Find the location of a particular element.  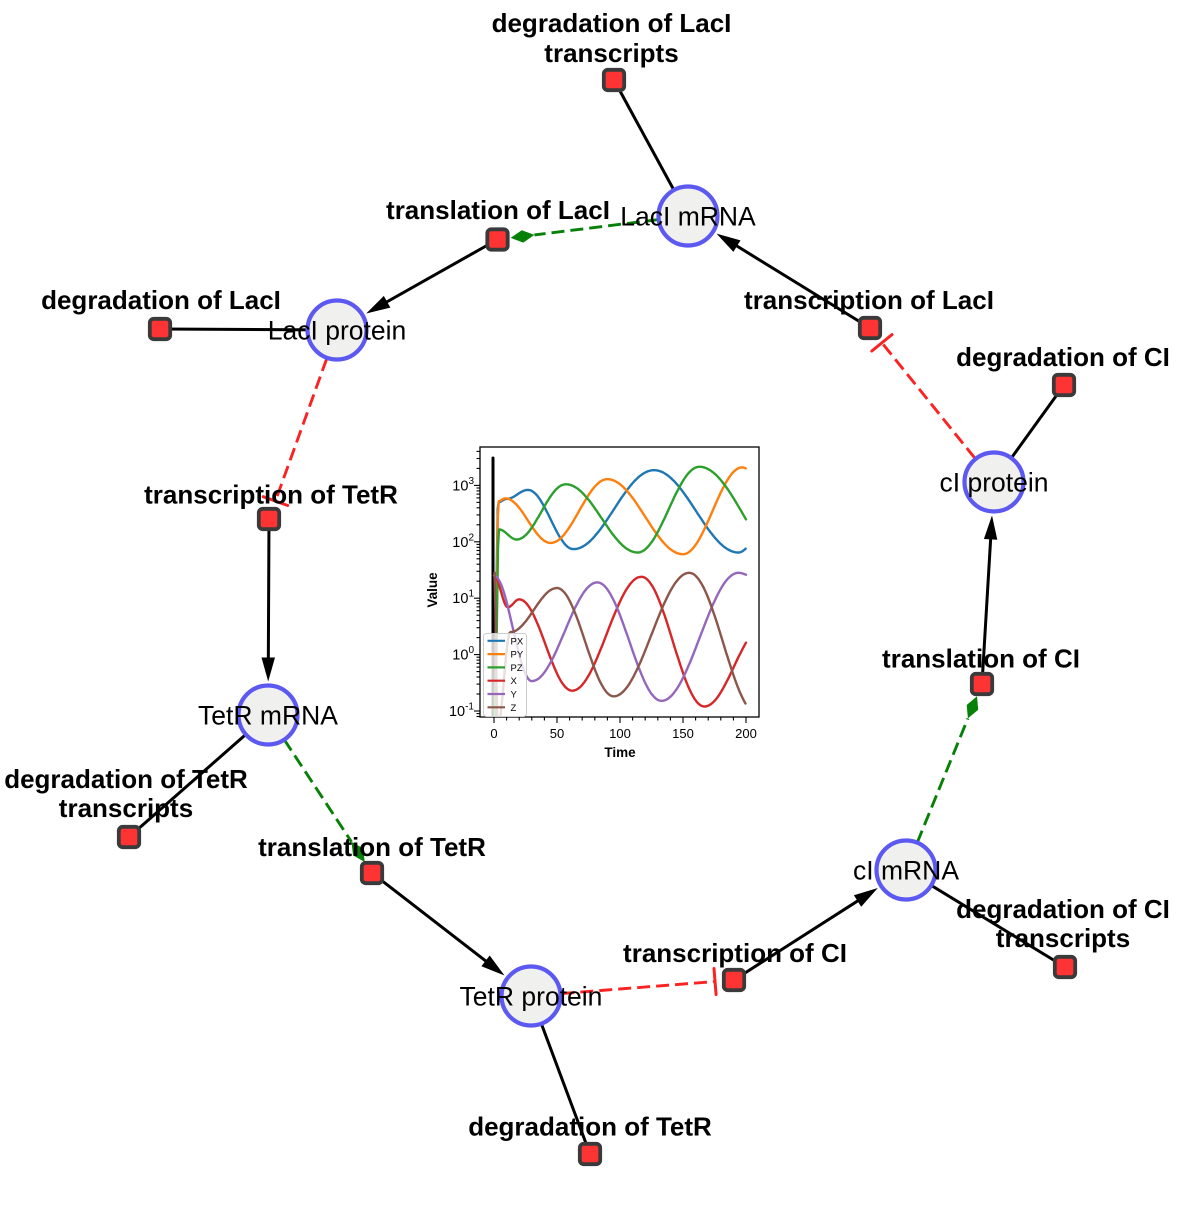

svg-text: TetR mRNA is located at coordinates (268, 716).